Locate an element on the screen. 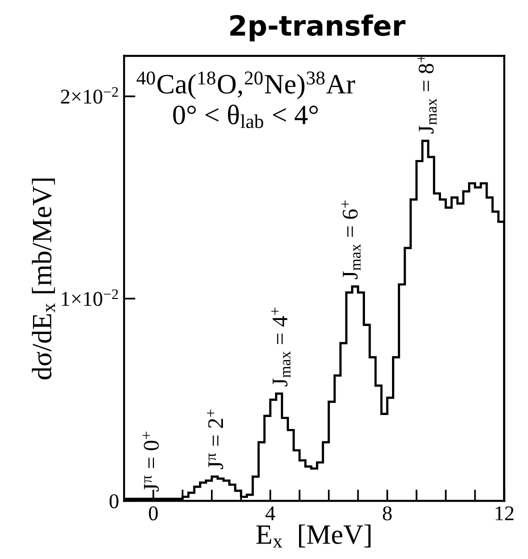 This screenshot has height=559, width=528. y-axis-title: dσ/dE$_{x}$ [mb/MeV] is located at coordinates (44, 279).